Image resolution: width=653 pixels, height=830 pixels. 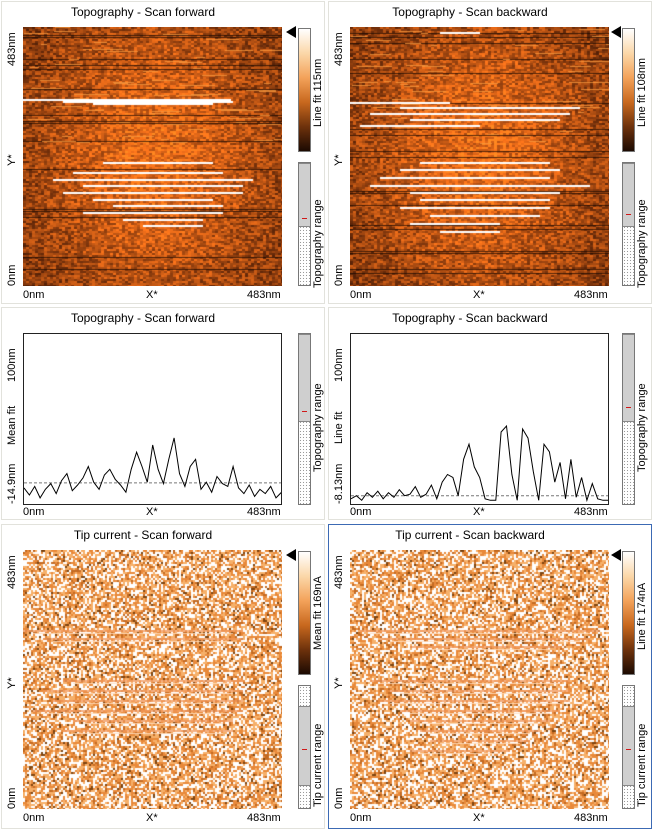 What do you see at coordinates (479, 156) in the screenshot?
I see `topography-backward-heatmap` at bounding box center [479, 156].